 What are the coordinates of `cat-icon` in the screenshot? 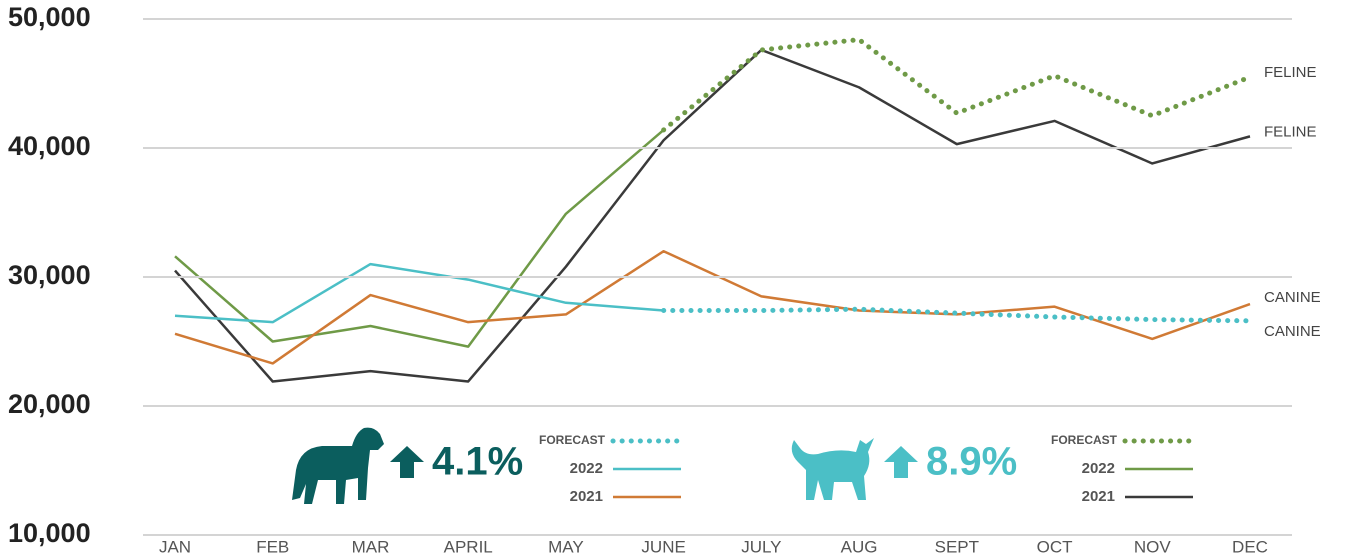 It's located at (832, 469).